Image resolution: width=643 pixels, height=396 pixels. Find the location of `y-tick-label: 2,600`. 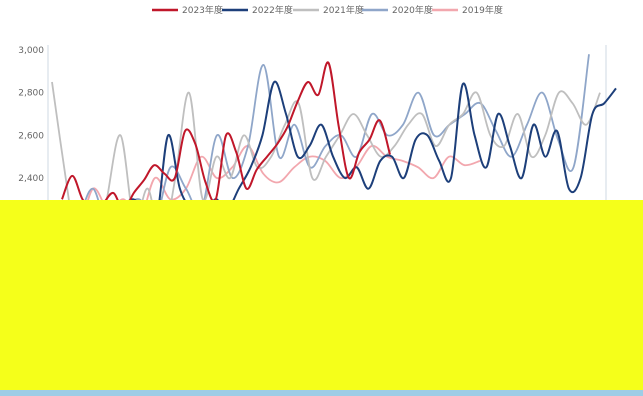

y-tick-label: 2,600 is located at coordinates (31, 136).